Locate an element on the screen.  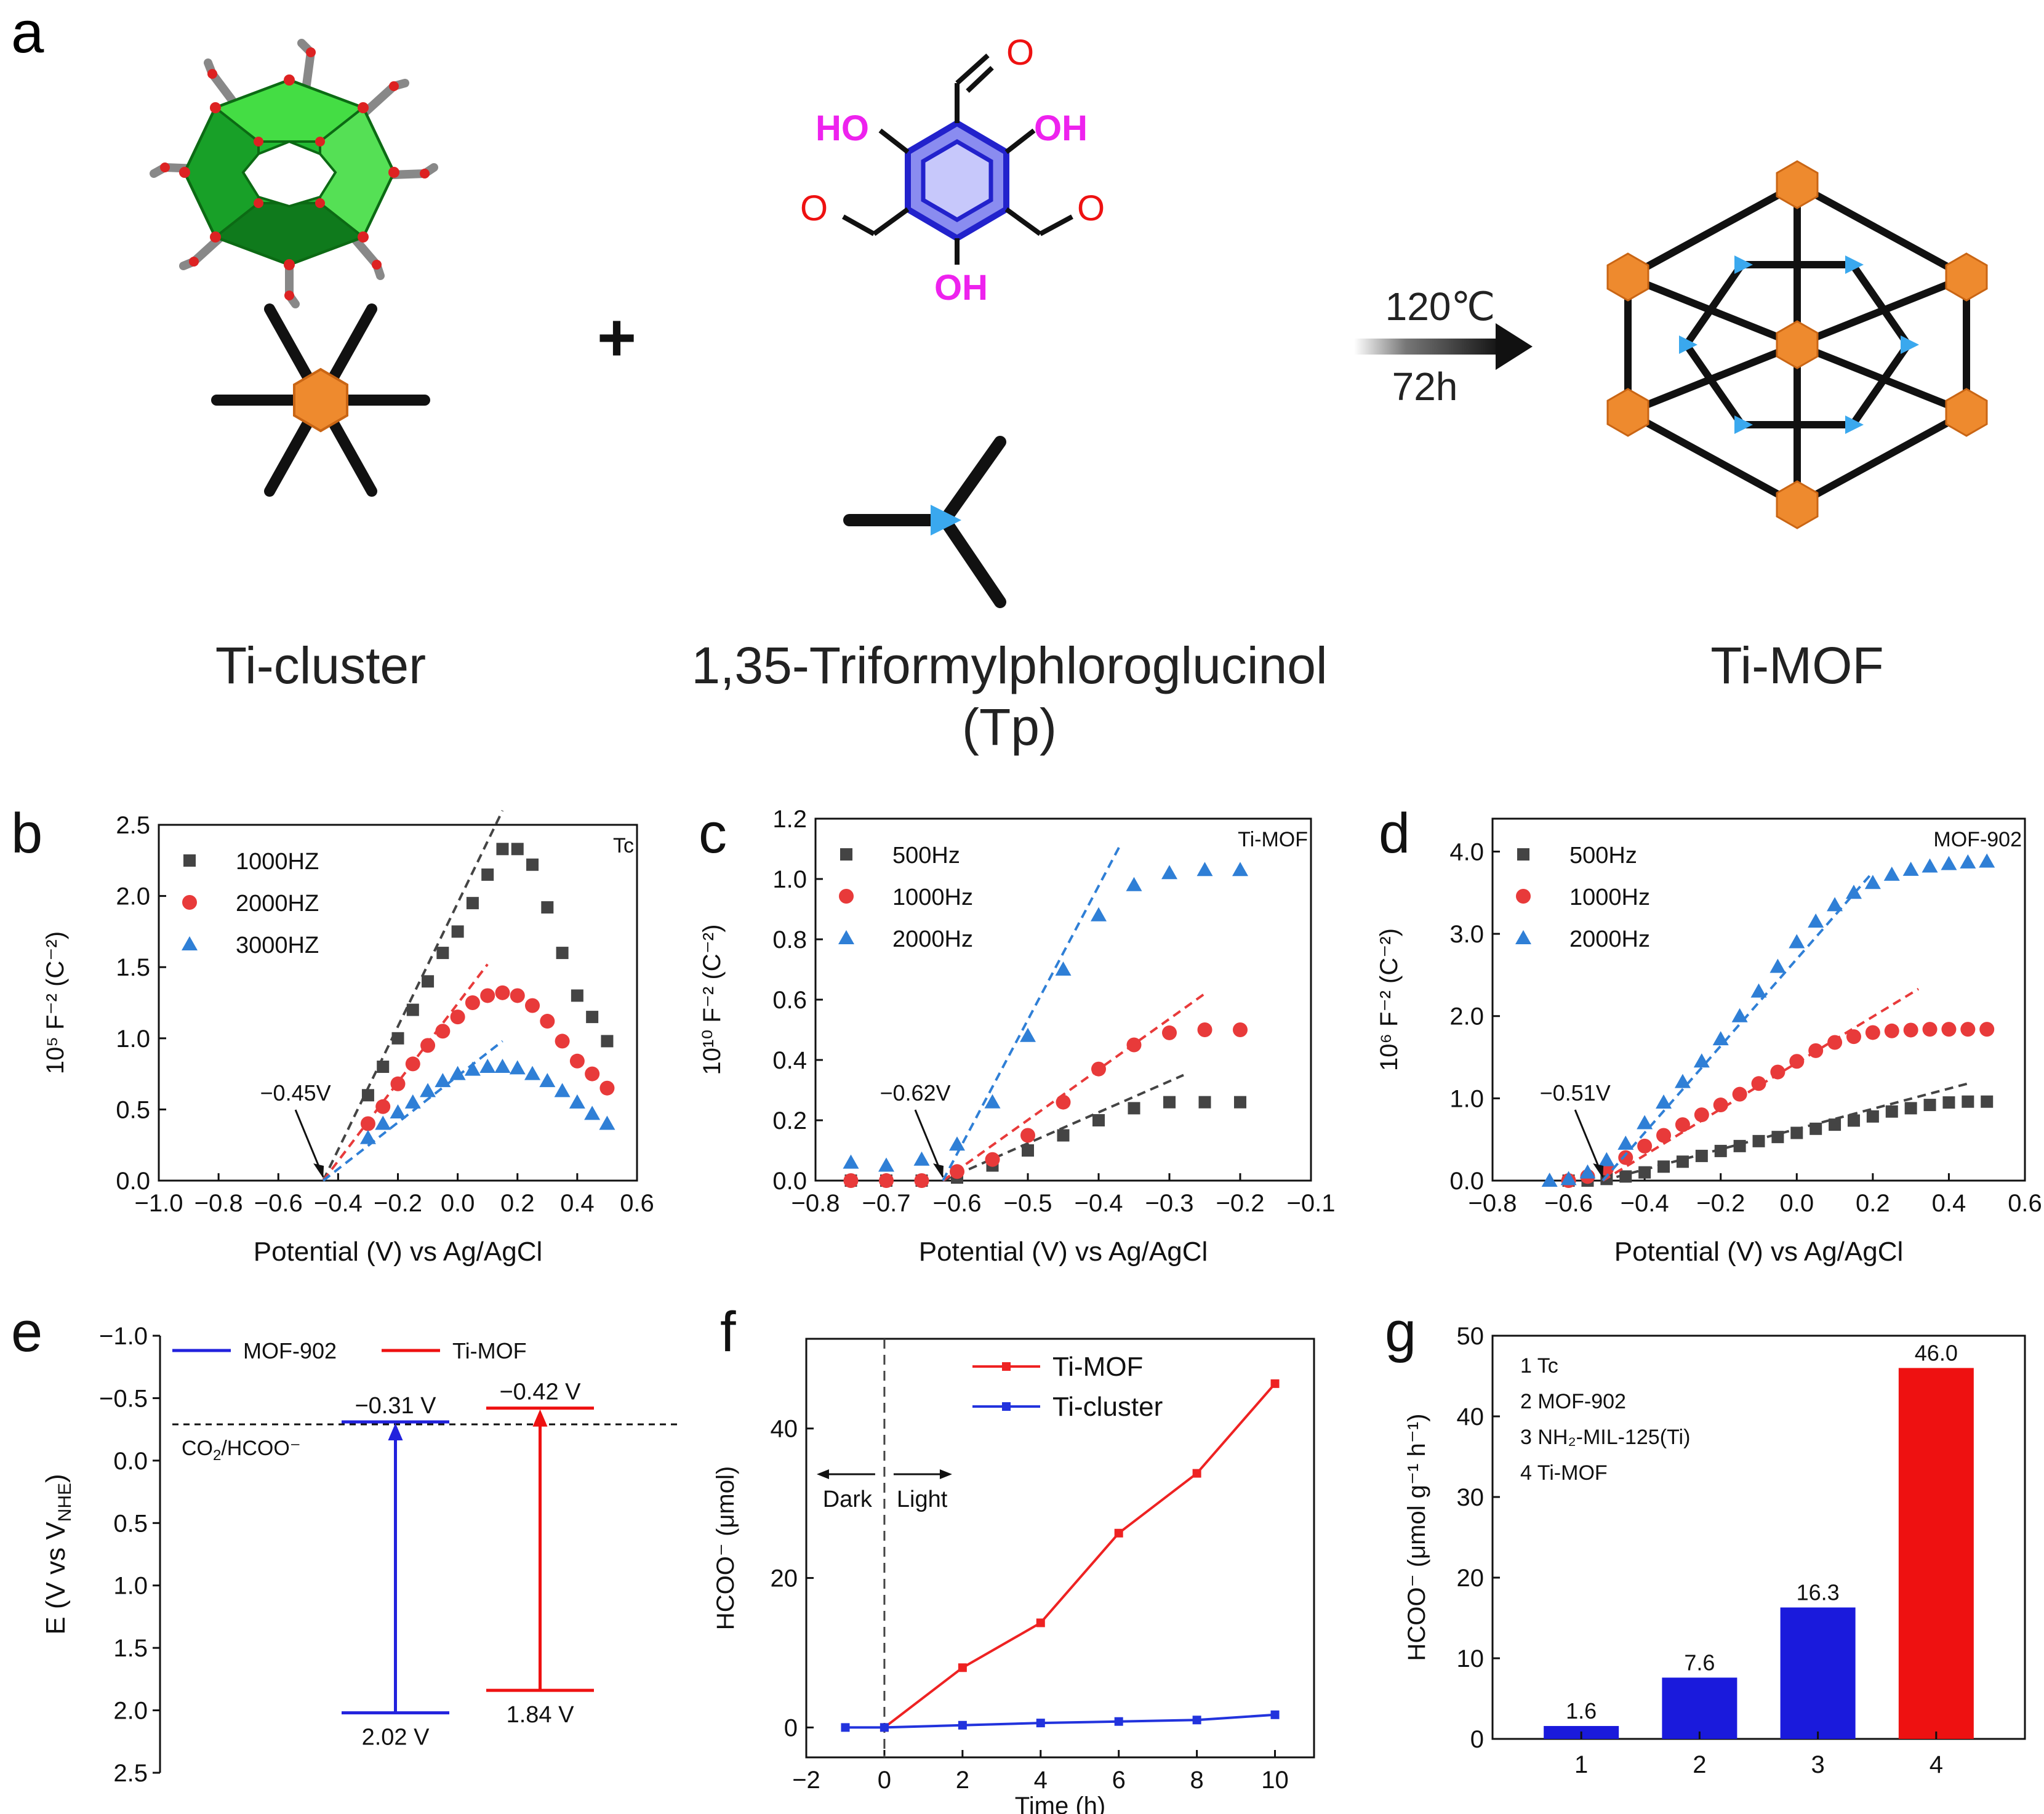
panel-letter-e: e is located at coordinates (26, 1332).